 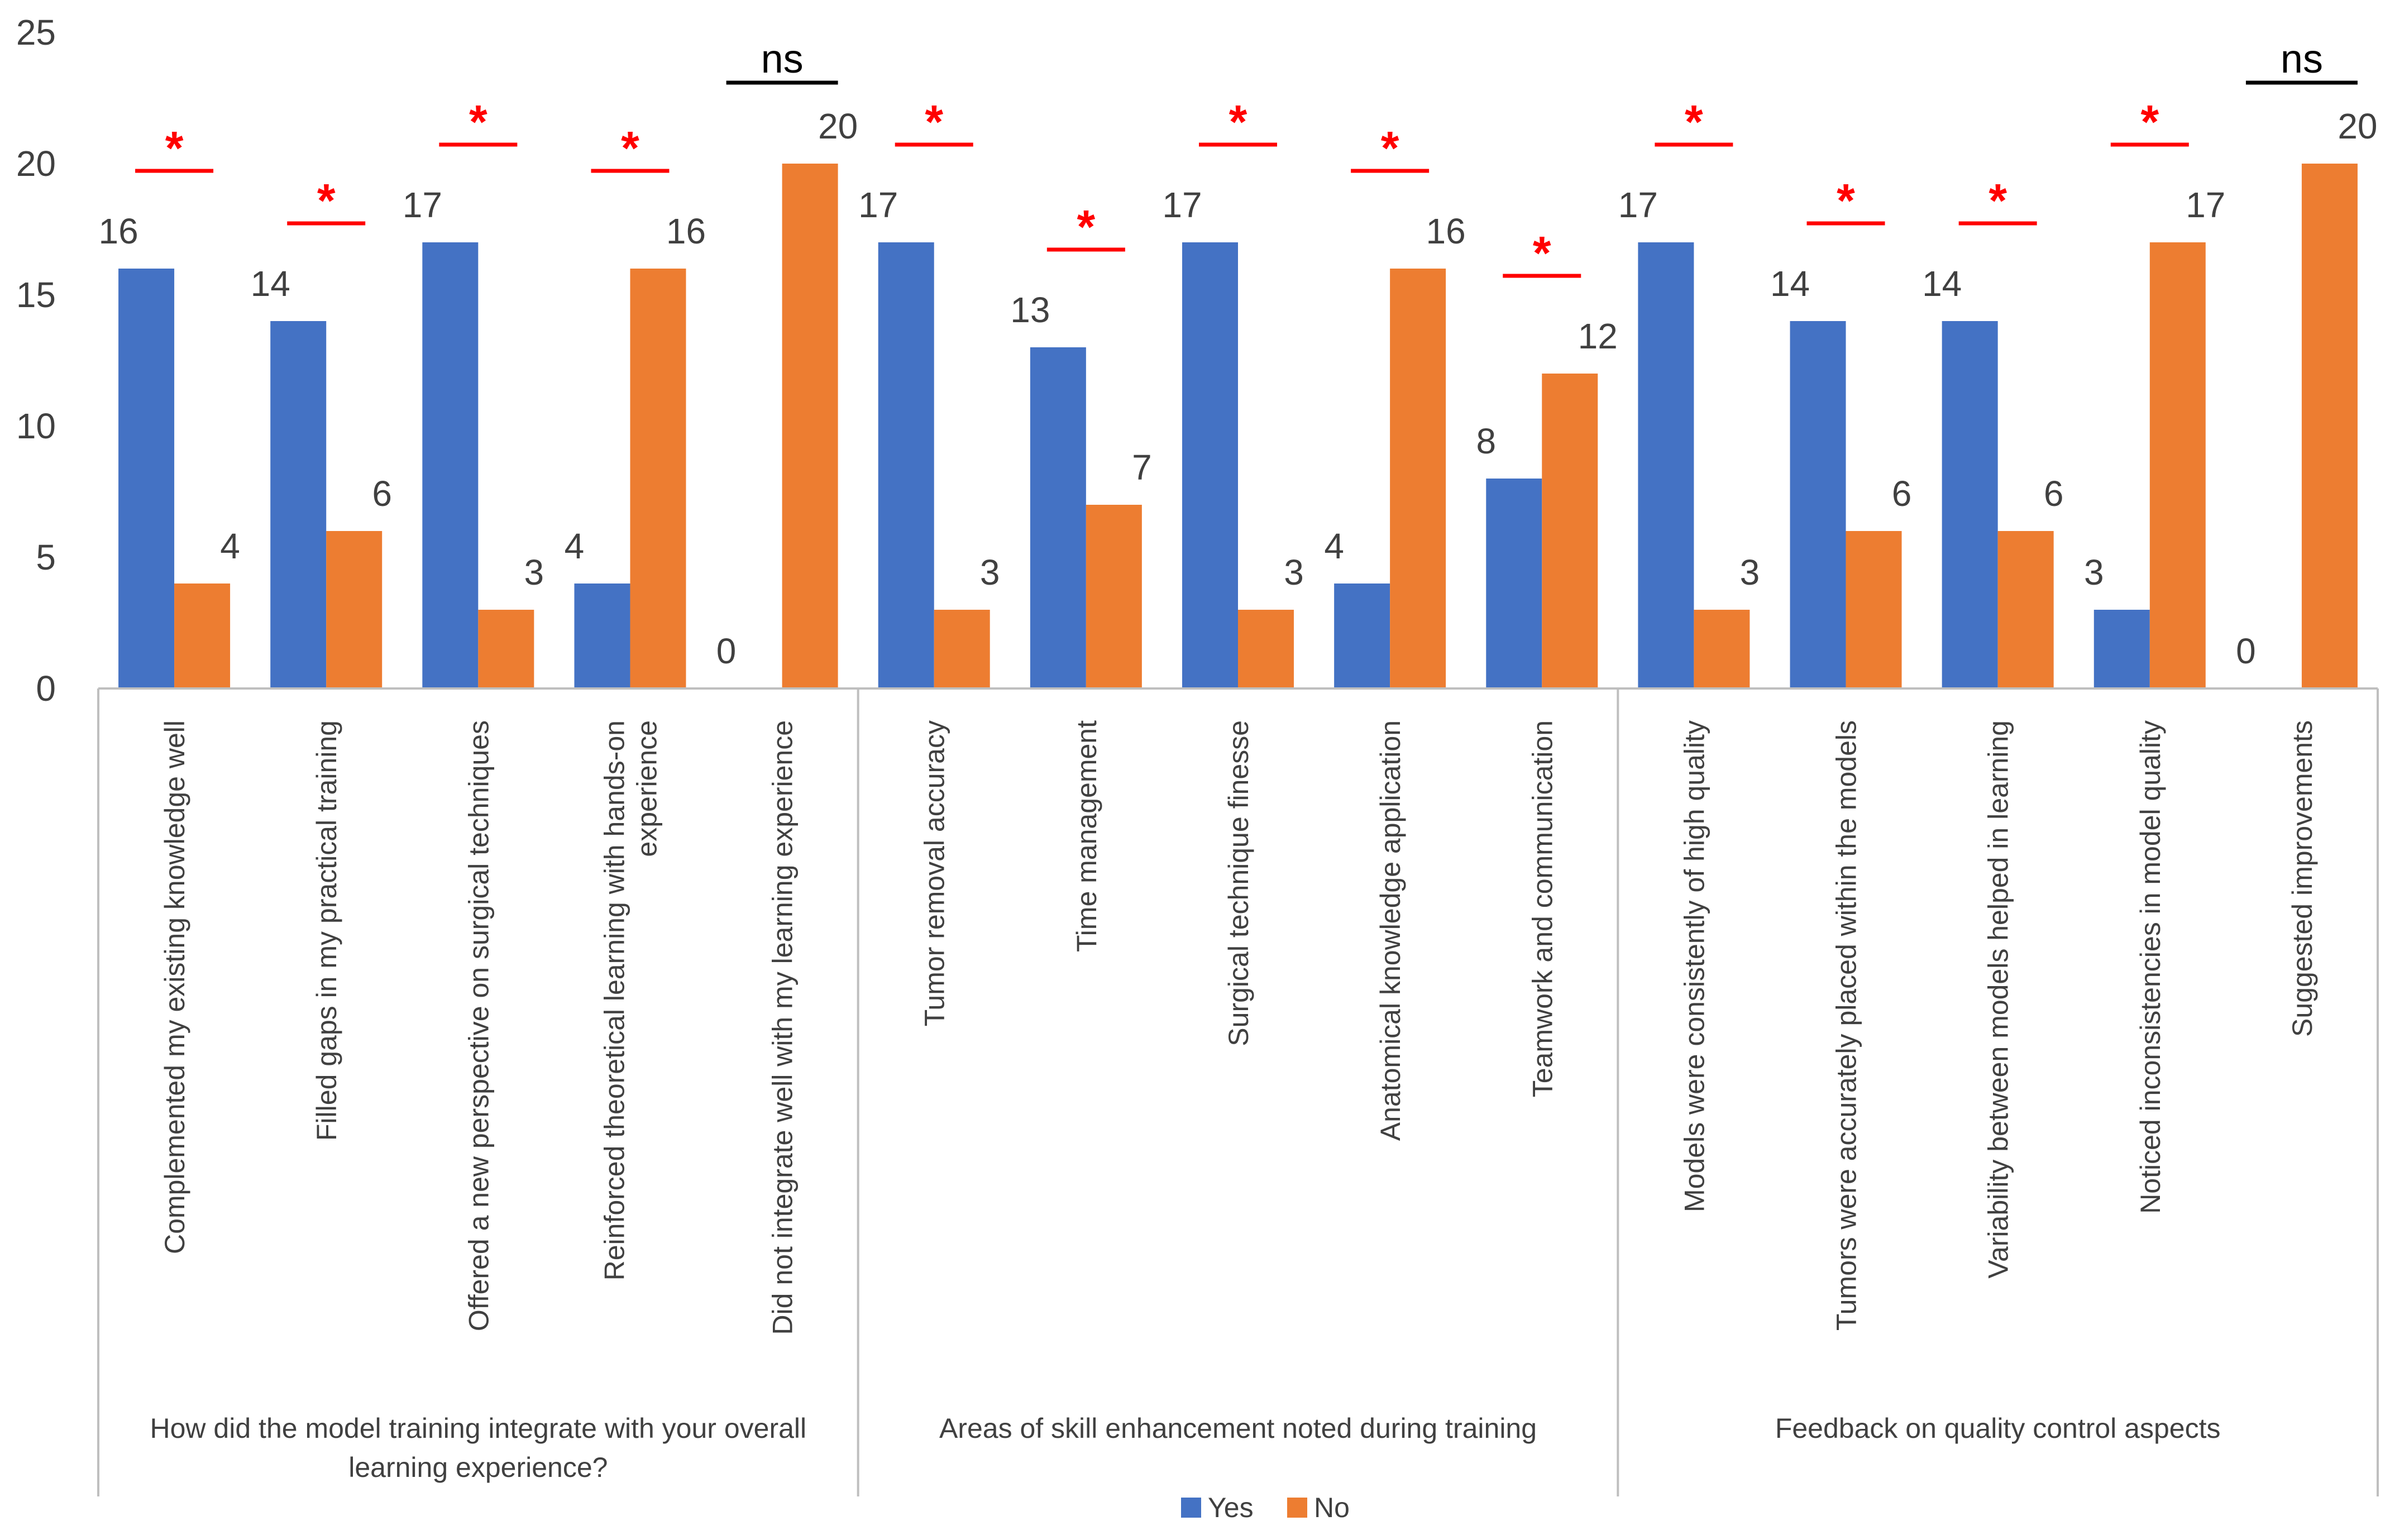 I want to click on category-label-line: experience, so click(x=646, y=789).